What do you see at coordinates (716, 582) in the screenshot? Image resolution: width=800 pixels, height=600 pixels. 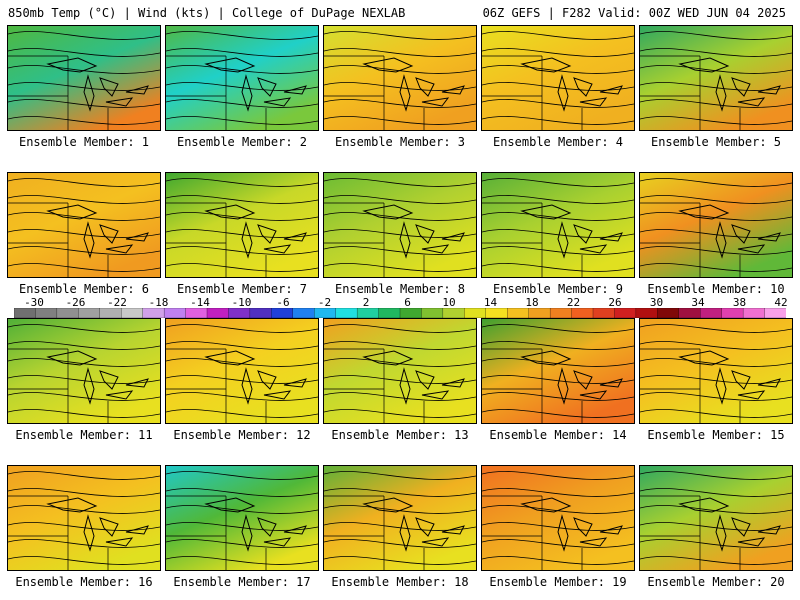 I see `ensemble-member-label: Ensemble Member: 20` at bounding box center [716, 582].